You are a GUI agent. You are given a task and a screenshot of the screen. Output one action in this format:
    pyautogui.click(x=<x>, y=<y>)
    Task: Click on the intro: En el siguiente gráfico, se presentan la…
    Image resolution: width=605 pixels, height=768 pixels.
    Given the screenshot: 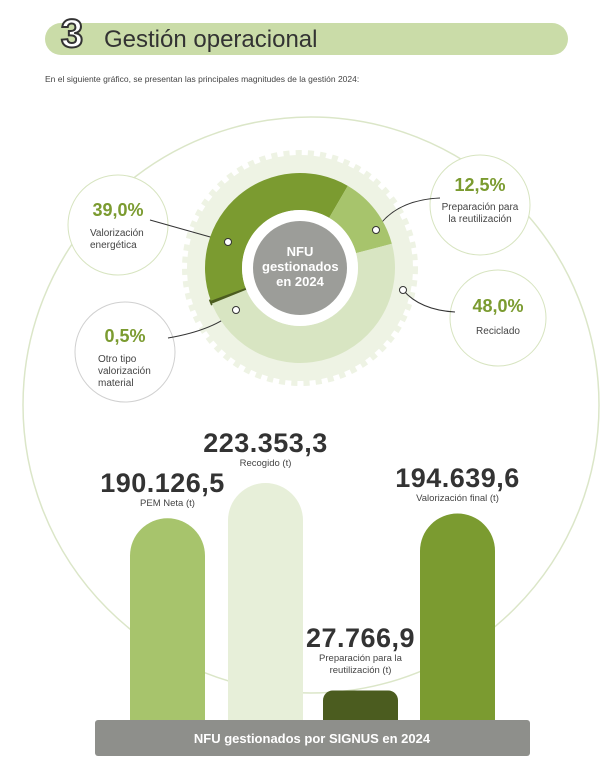 What is the action you would take?
    pyautogui.click(x=202, y=79)
    